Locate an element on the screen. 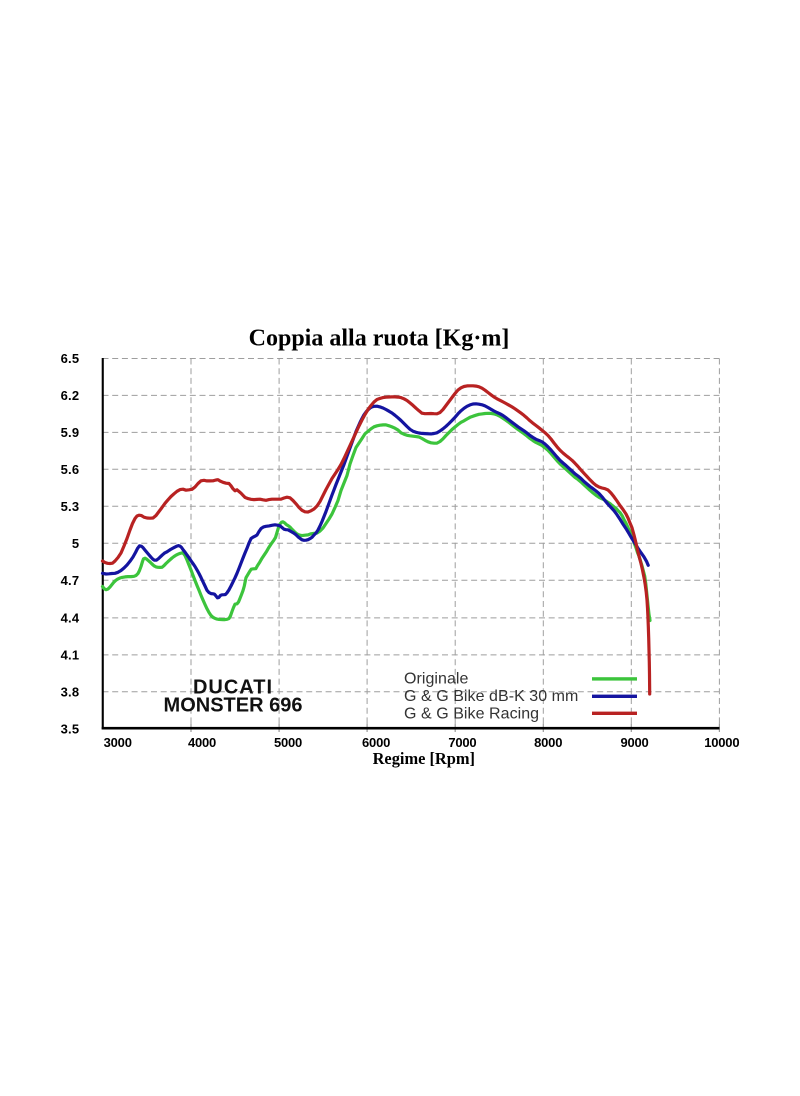 The width and height of the screenshot is (800, 1096). svg-text: DUCATI is located at coordinates (233, 687).